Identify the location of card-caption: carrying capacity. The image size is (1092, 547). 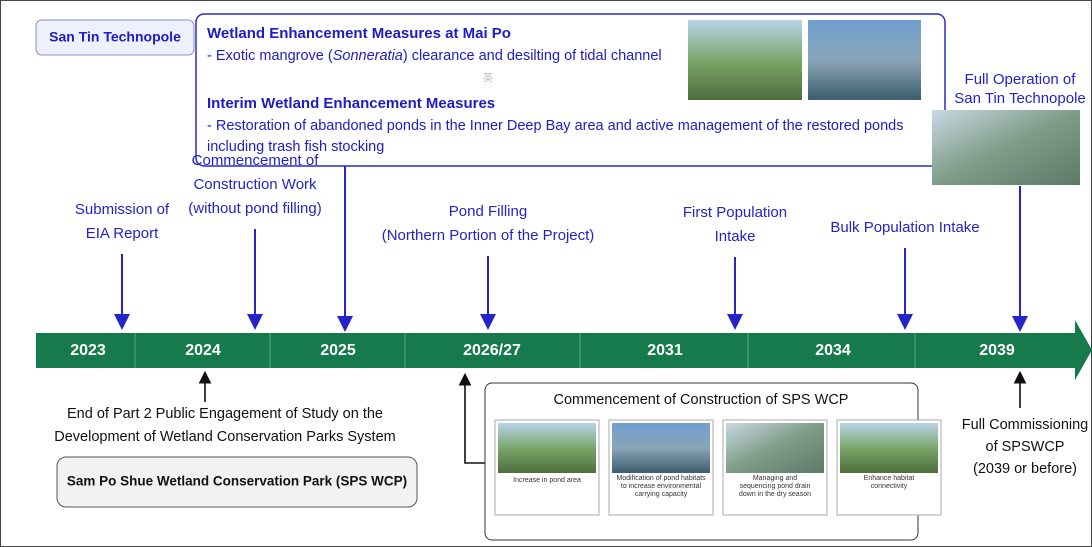
(661, 494).